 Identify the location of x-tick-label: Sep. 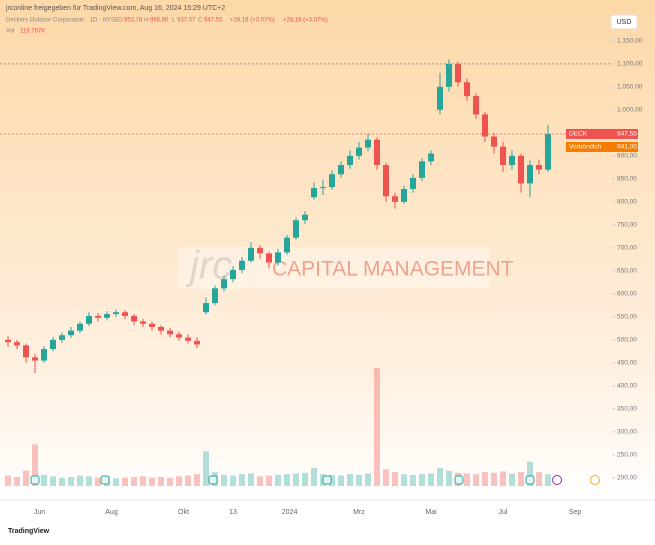
(575, 512).